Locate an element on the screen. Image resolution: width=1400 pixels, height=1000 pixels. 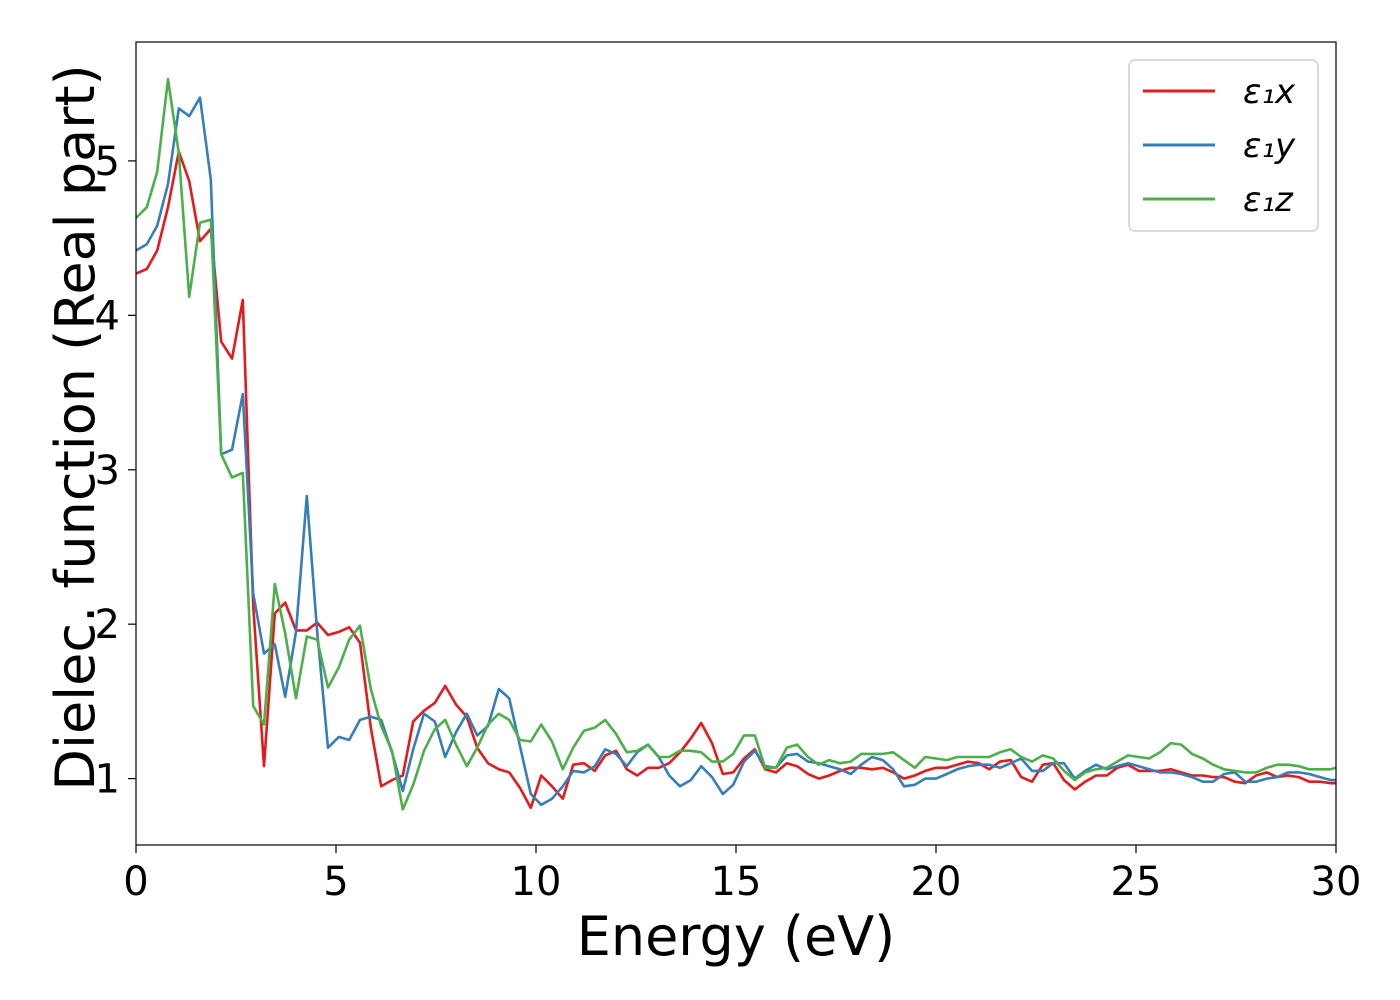
x-tick-label: 25 is located at coordinates (1136, 882).